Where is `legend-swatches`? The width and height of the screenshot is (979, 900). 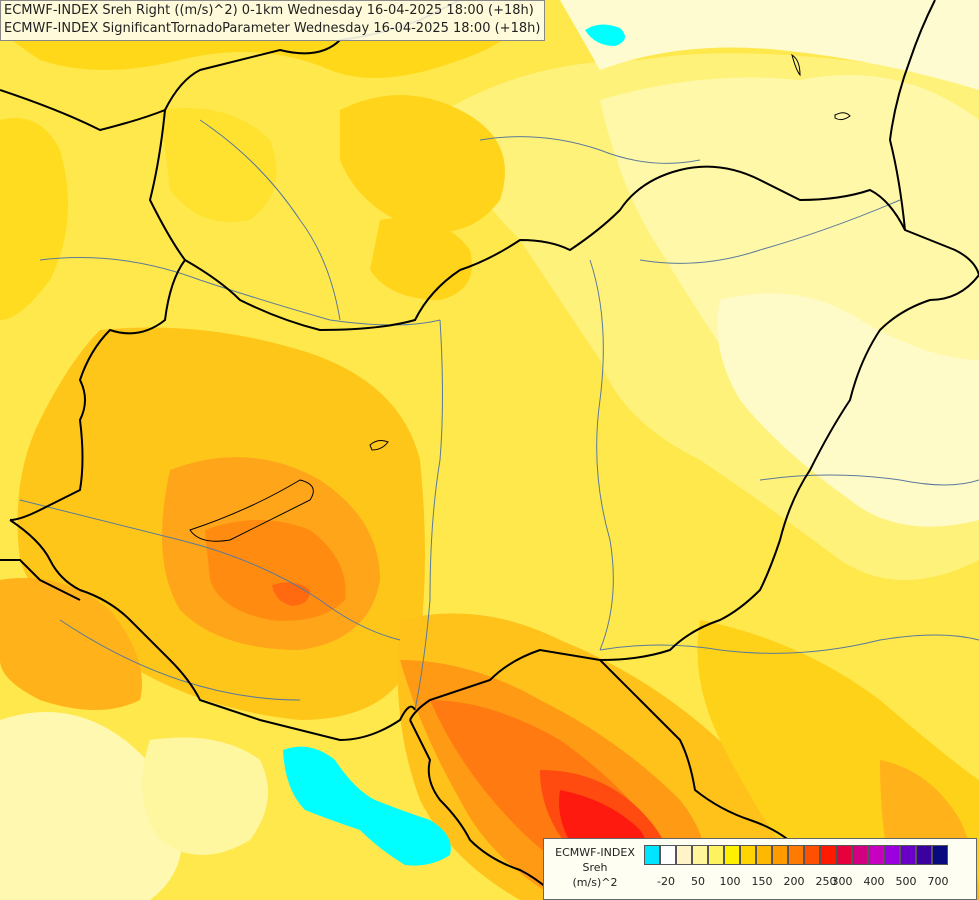 legend-swatches is located at coordinates (796, 855).